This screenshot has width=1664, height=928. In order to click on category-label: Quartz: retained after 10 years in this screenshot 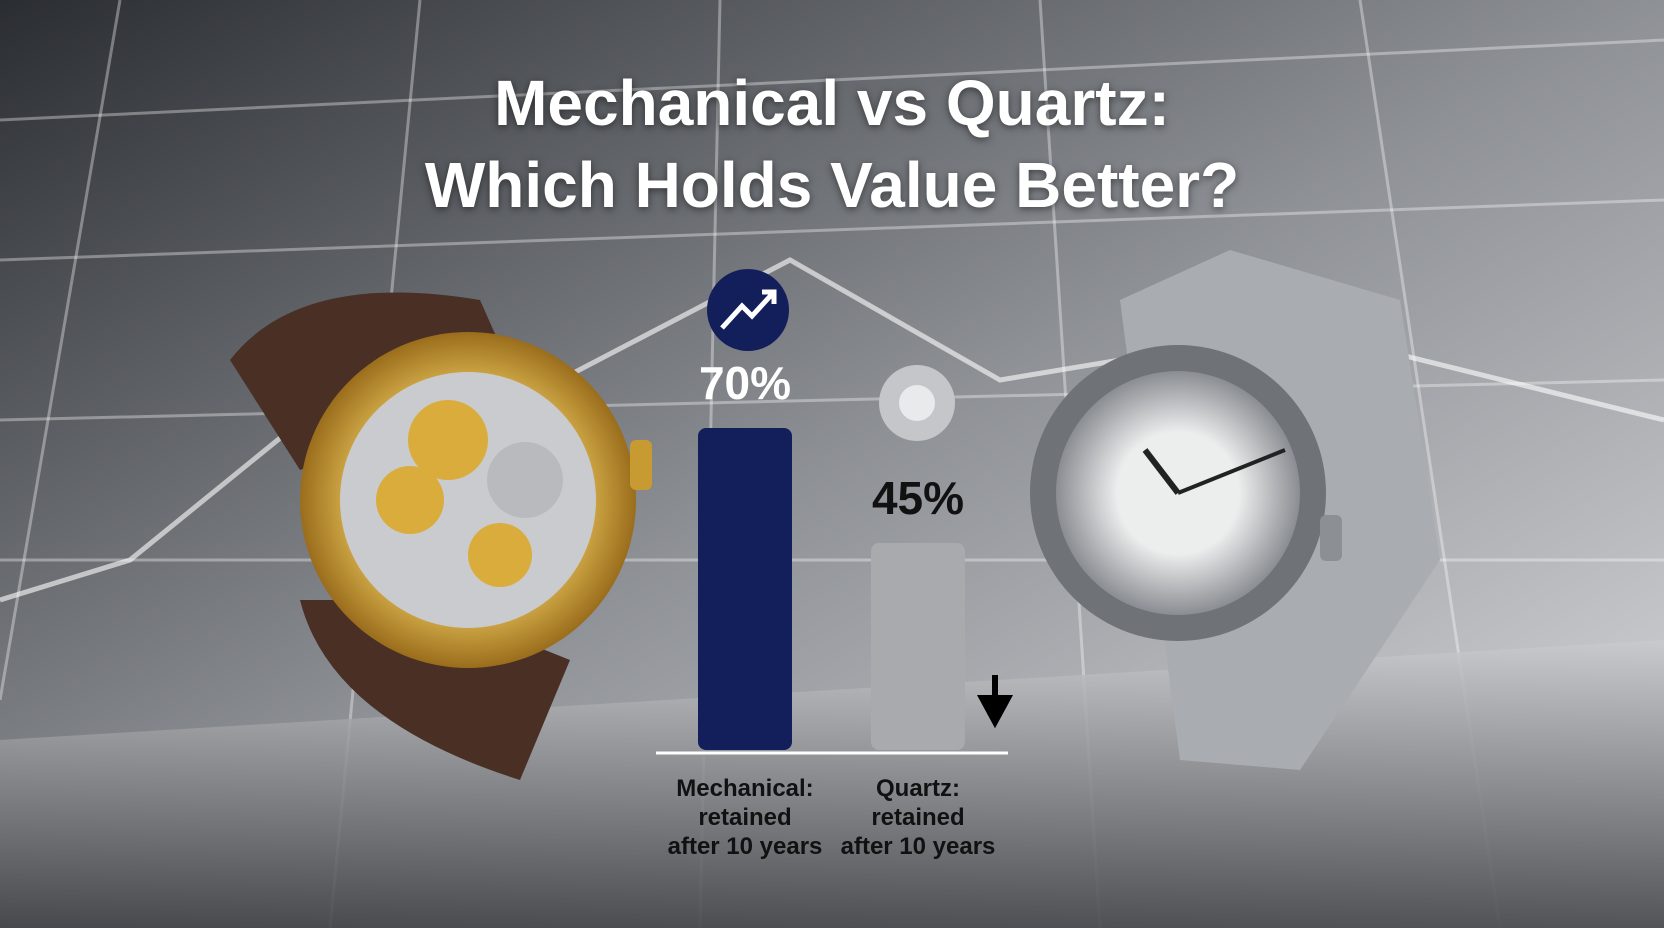, I will do `click(918, 817)`.